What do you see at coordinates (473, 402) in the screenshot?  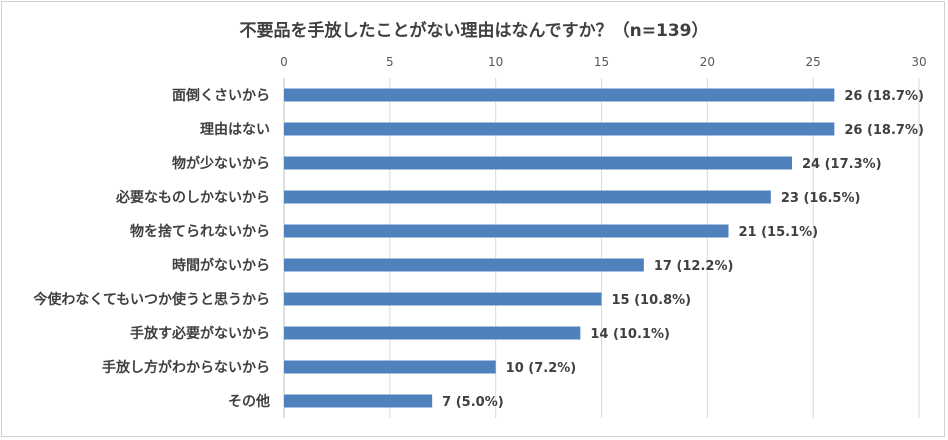 I see `data-label: 7 (5.0%)` at bounding box center [473, 402].